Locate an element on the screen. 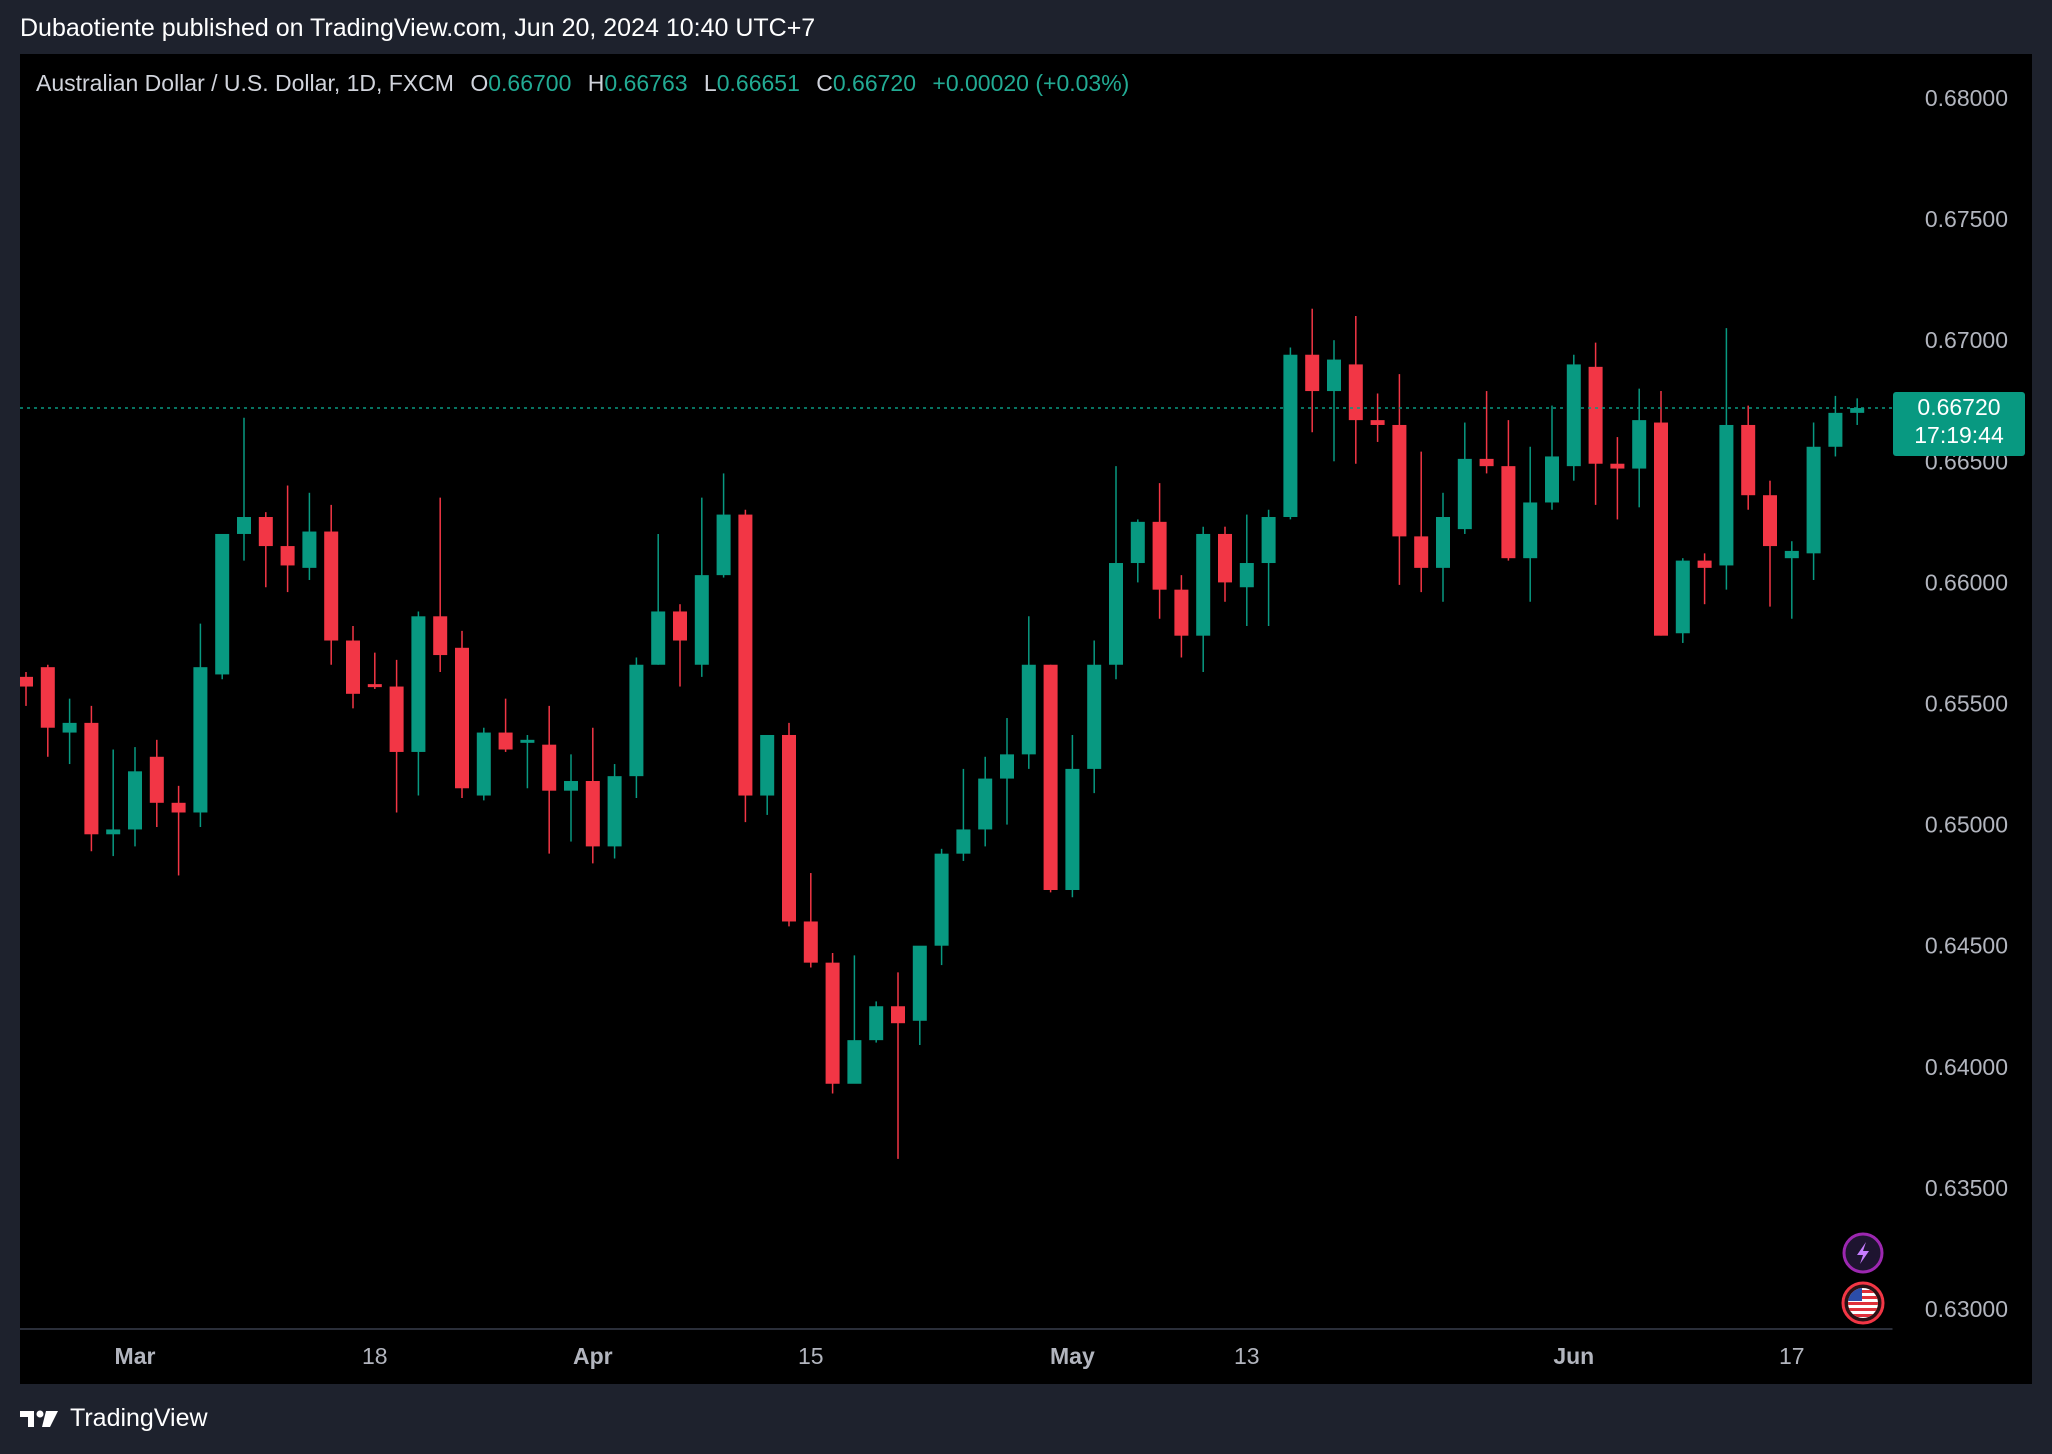  open-label: O is located at coordinates (479, 83).